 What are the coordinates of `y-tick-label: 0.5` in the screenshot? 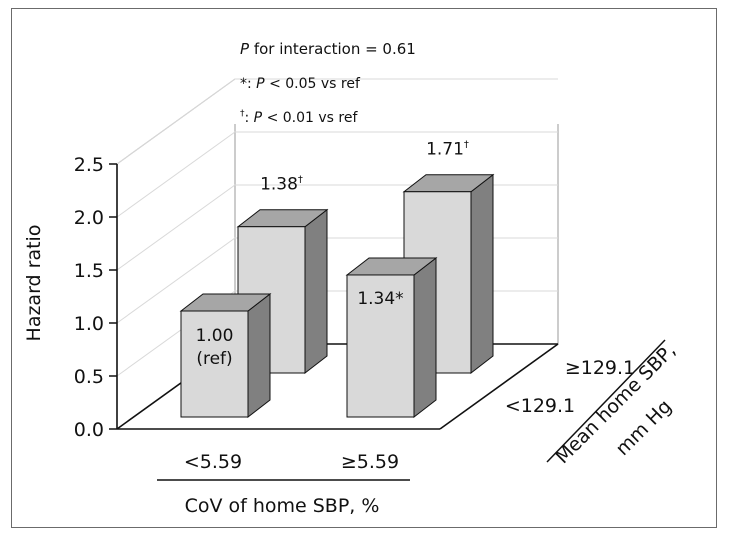 It's located at (89, 377).